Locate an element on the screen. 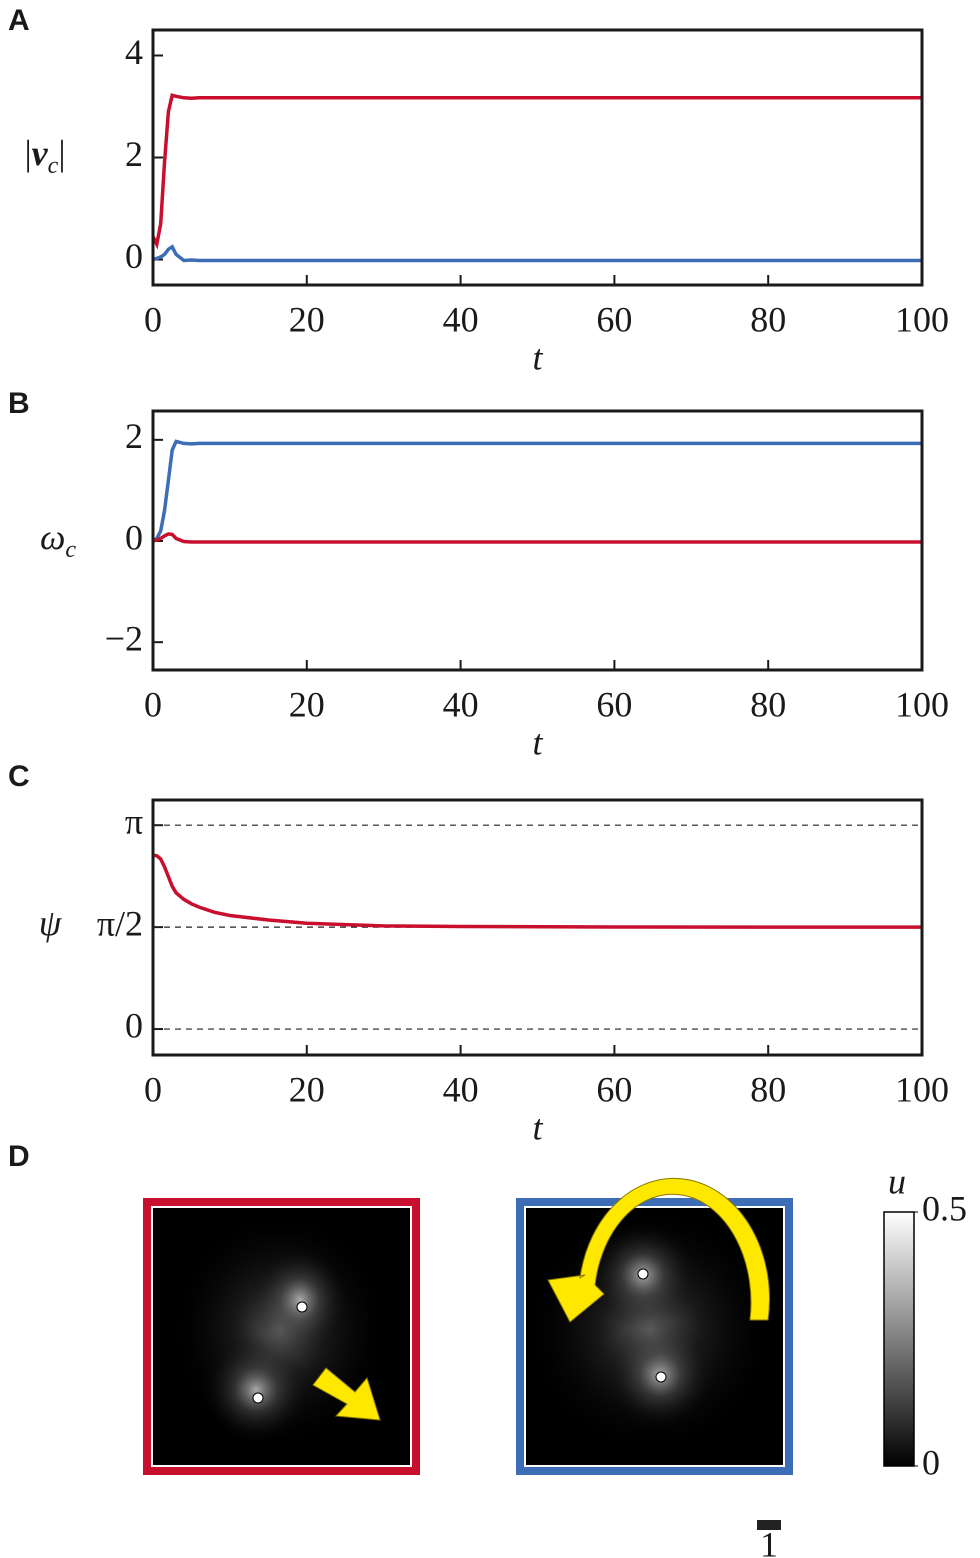  colorbar-label: u is located at coordinates (897, 1181).